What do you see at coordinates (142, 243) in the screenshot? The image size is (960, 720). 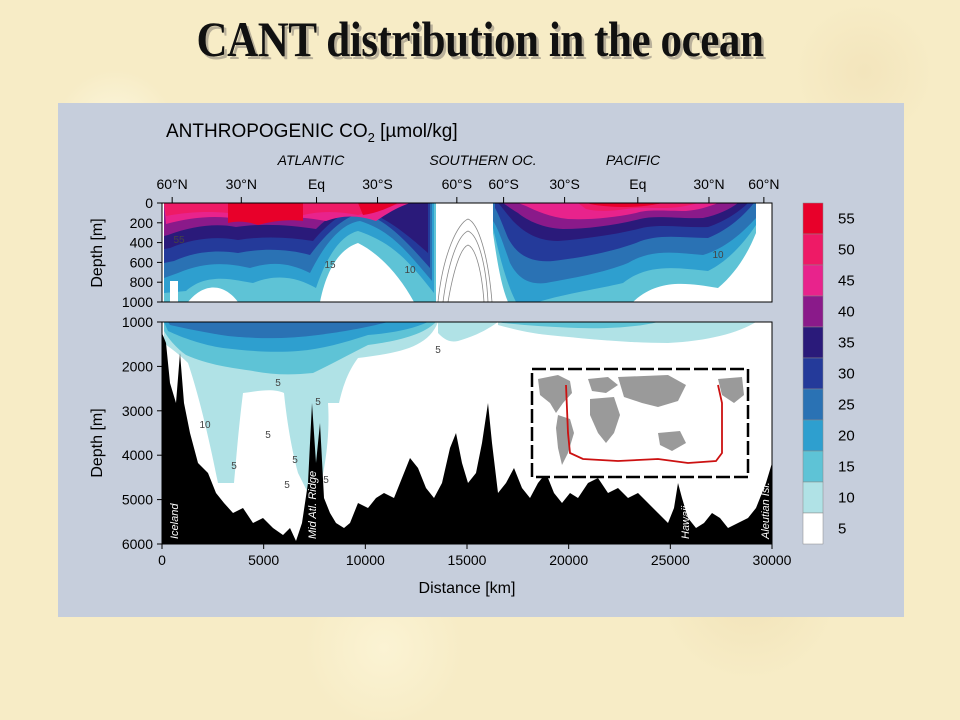 I see `y-tick-label: 400` at bounding box center [142, 243].